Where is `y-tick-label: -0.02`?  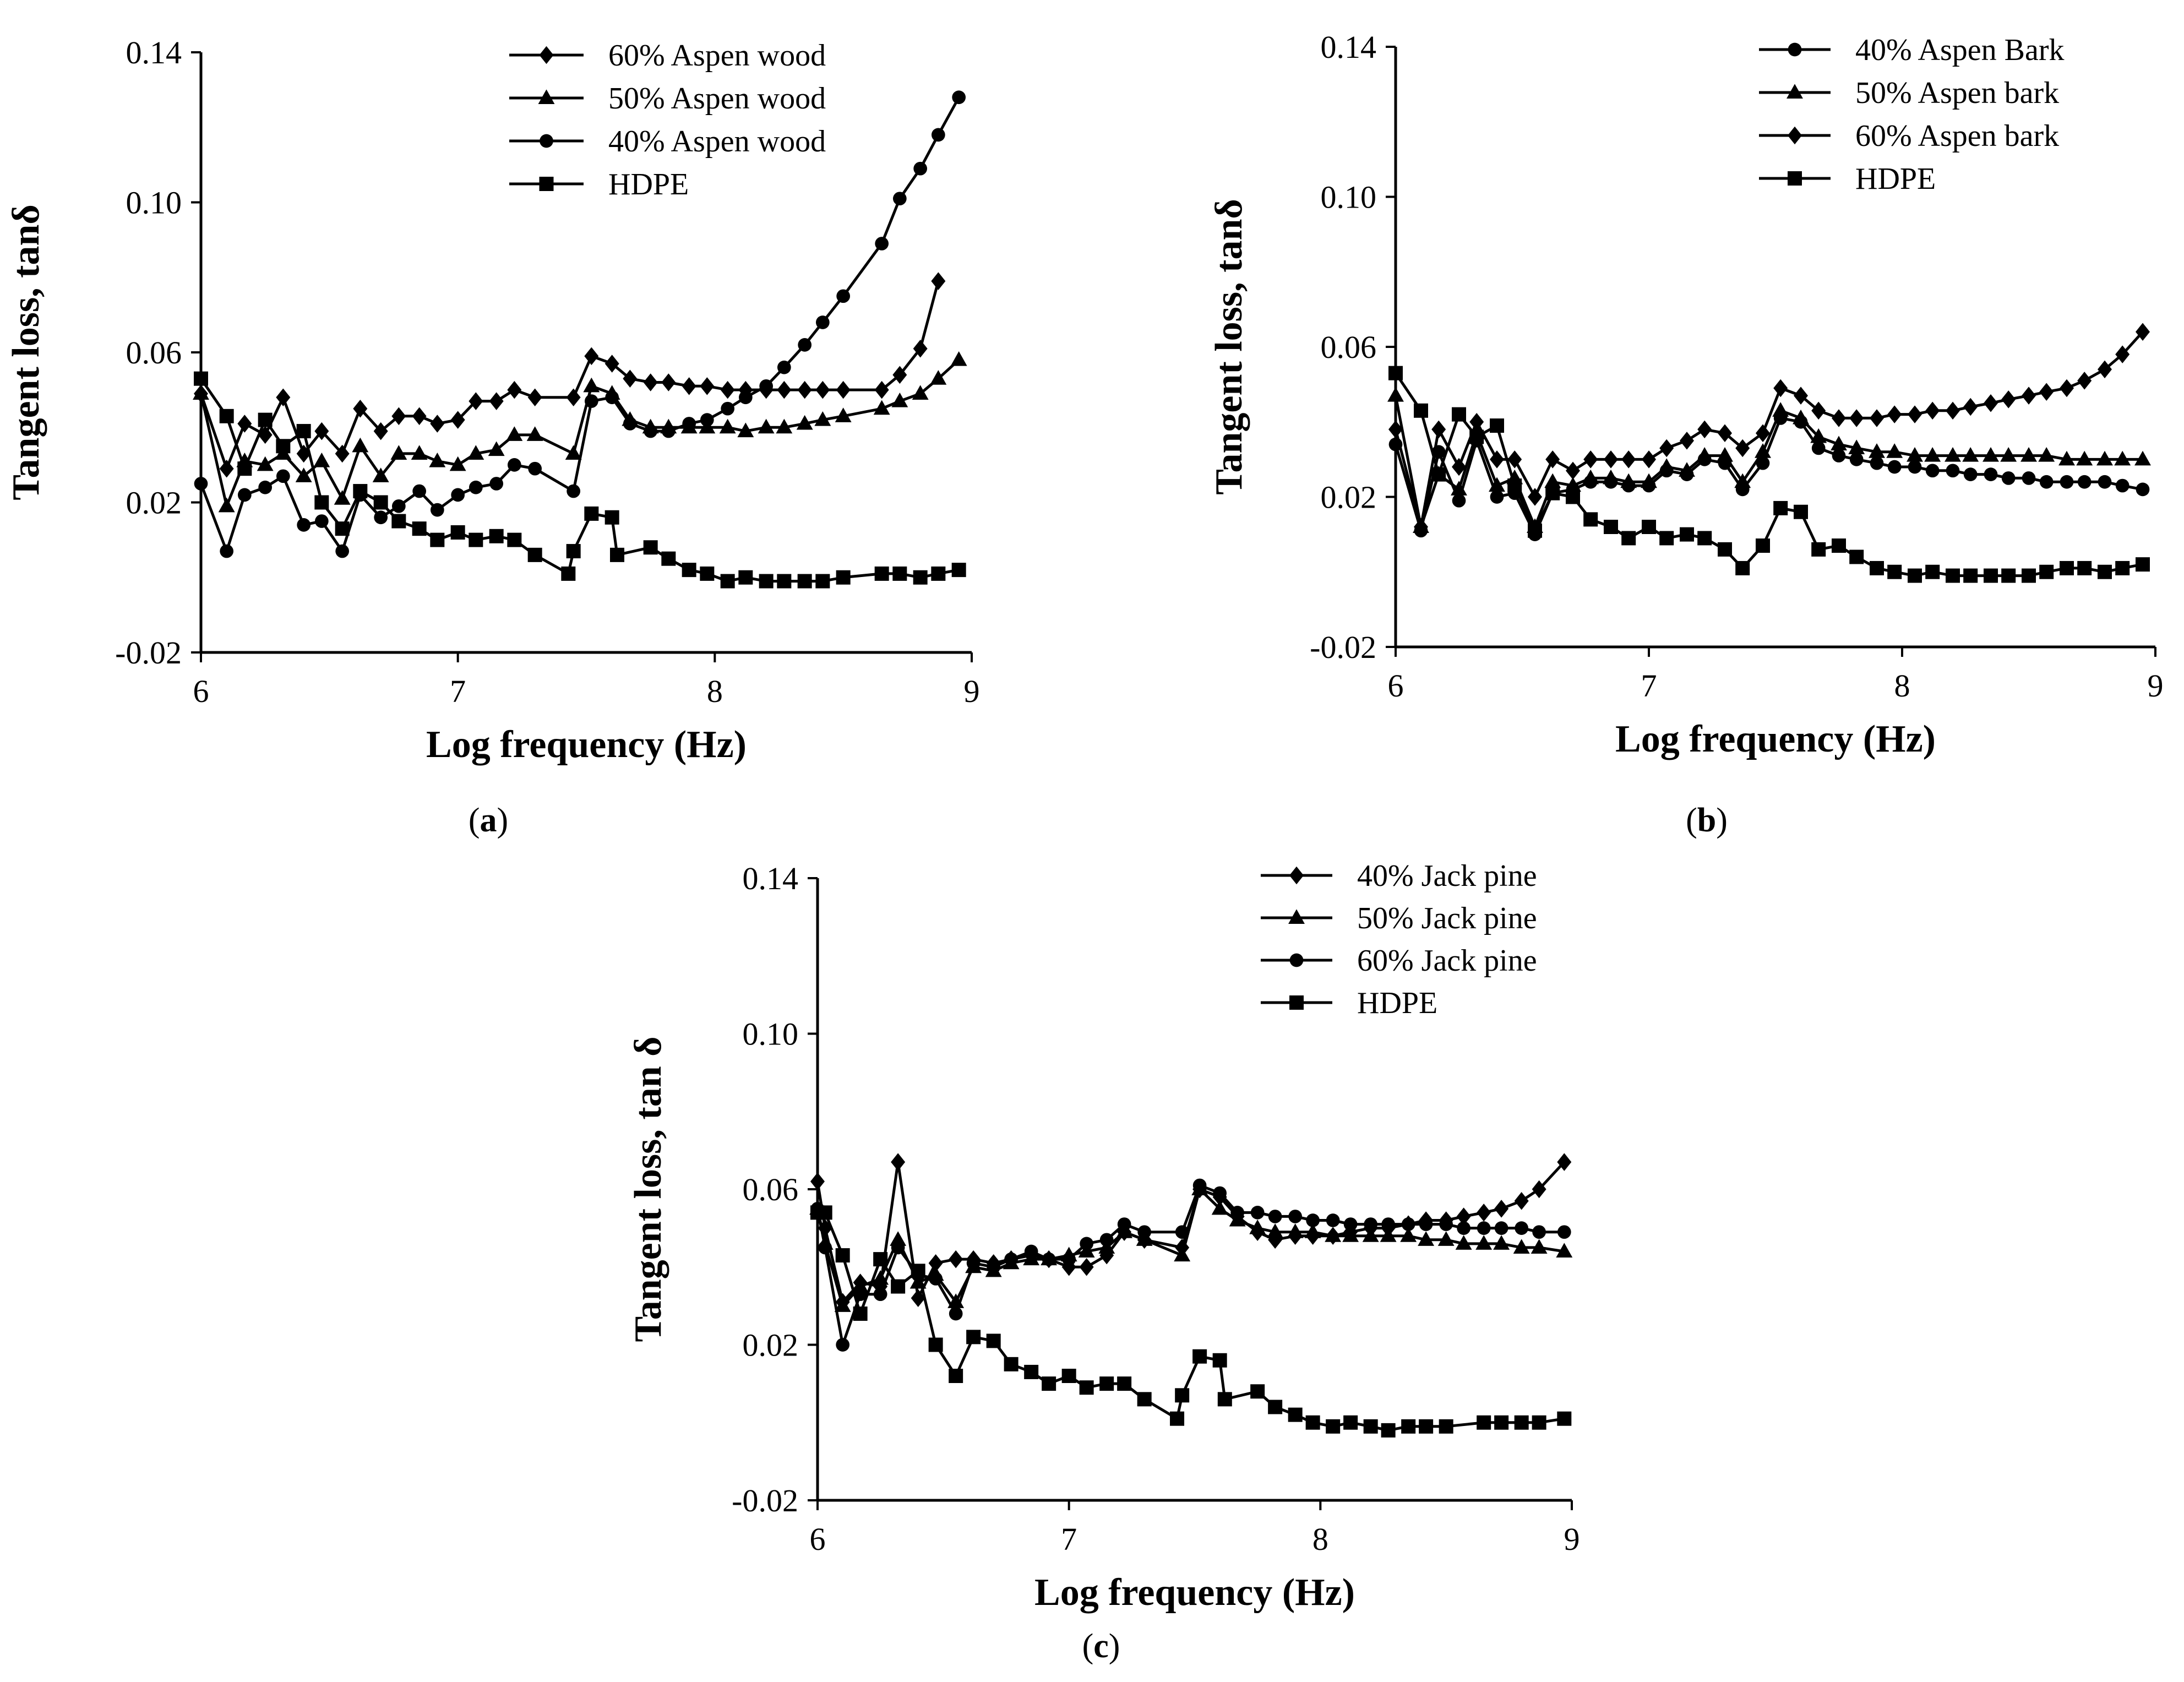
y-tick-label: -0.02 is located at coordinates (1343, 647).